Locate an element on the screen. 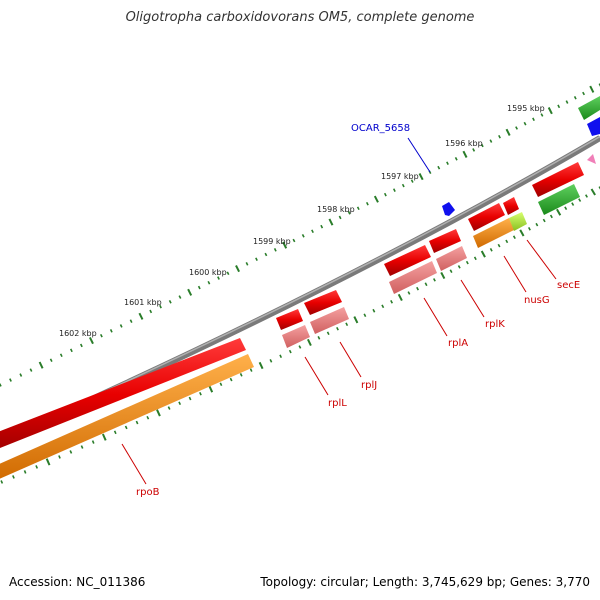  gene-block-secE-lime is located at coordinates (518, 221).